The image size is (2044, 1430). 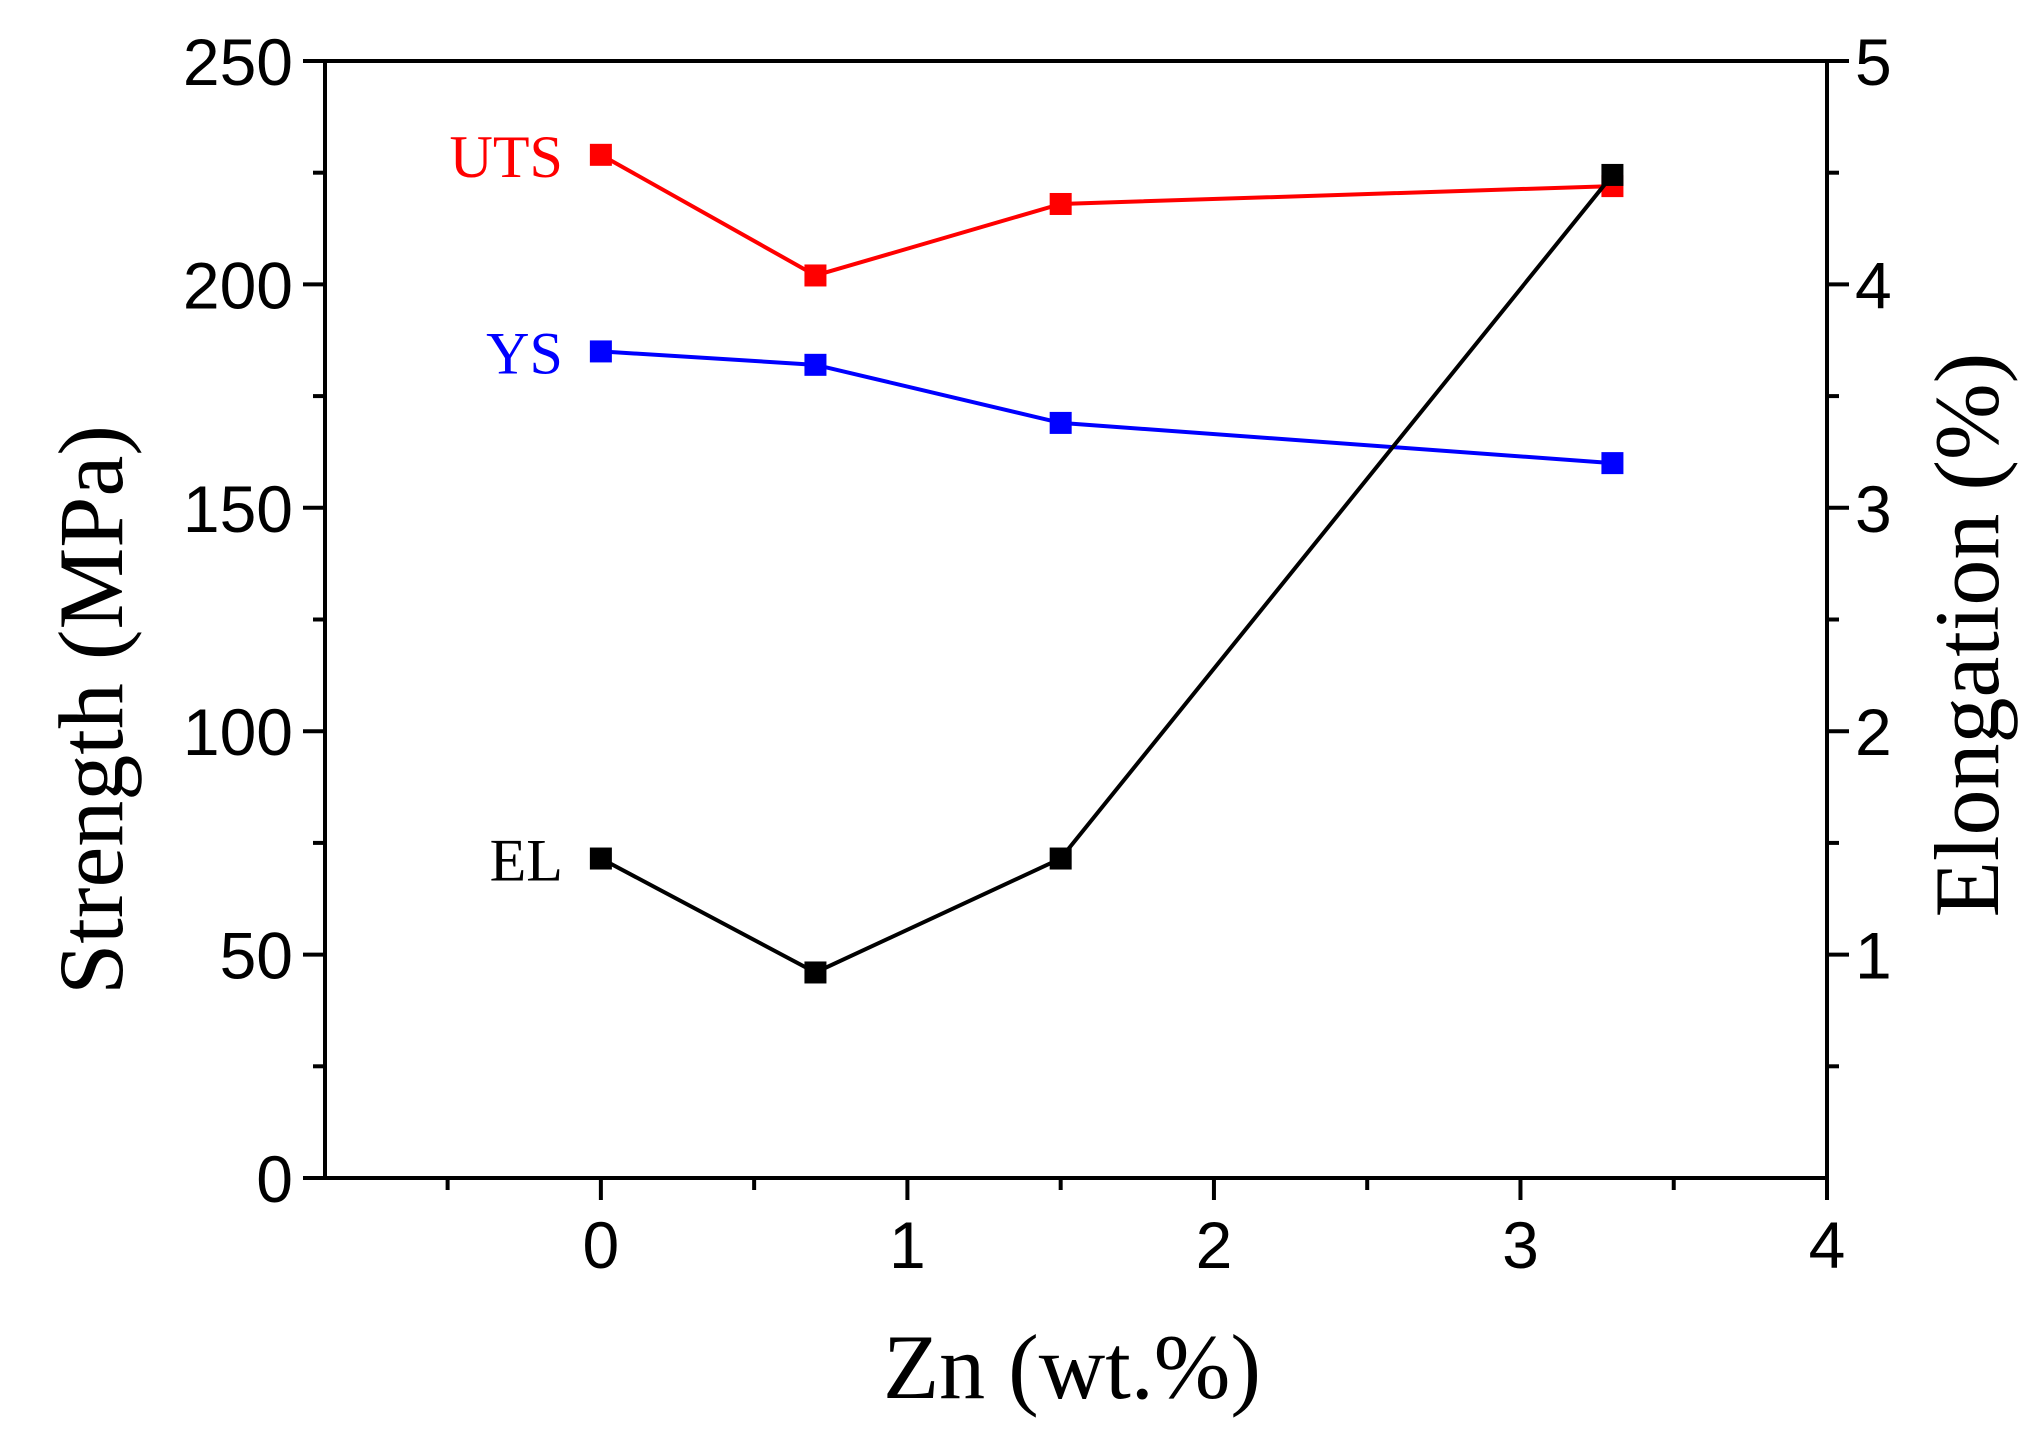 I want to click on y-tick-label: 0, so click(x=274, y=1179).